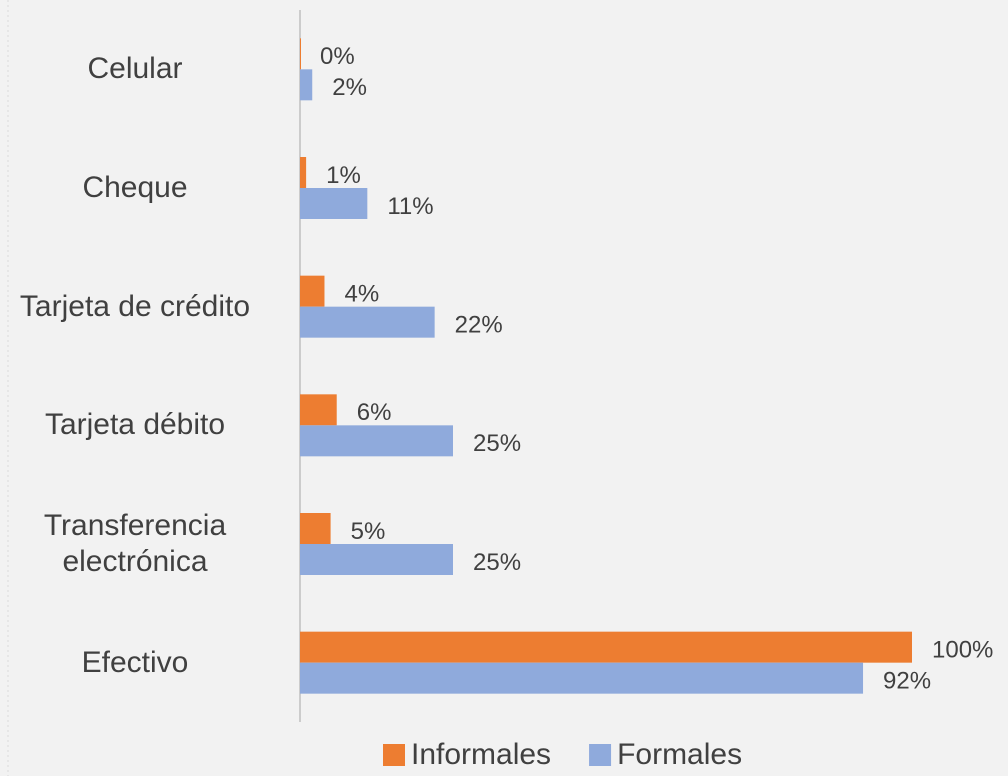 The height and width of the screenshot is (776, 1008). Describe the element at coordinates (337, 56) in the screenshot. I see `value-label: 0%` at that location.